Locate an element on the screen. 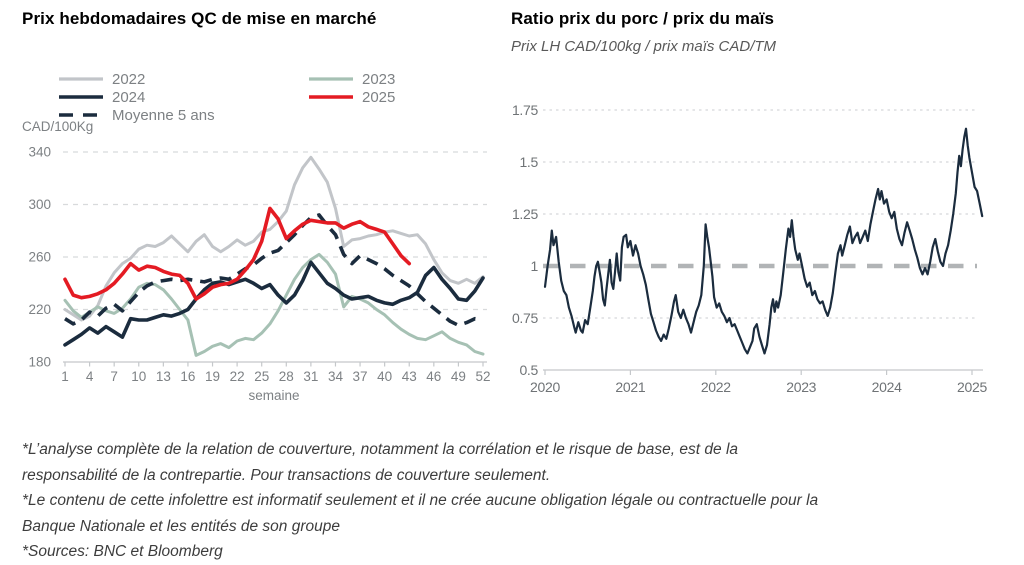 This screenshot has width=1024, height=565. left-chart-unit-label: CAD/100Kg is located at coordinates (58, 126).